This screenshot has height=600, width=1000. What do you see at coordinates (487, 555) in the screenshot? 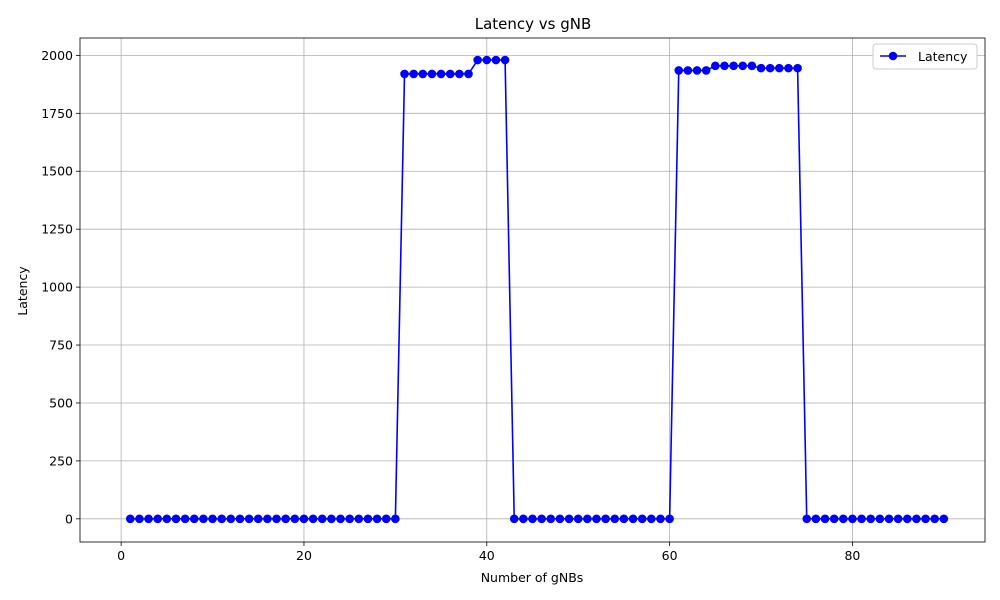
I see `x-tick-label: 40` at bounding box center [487, 555].